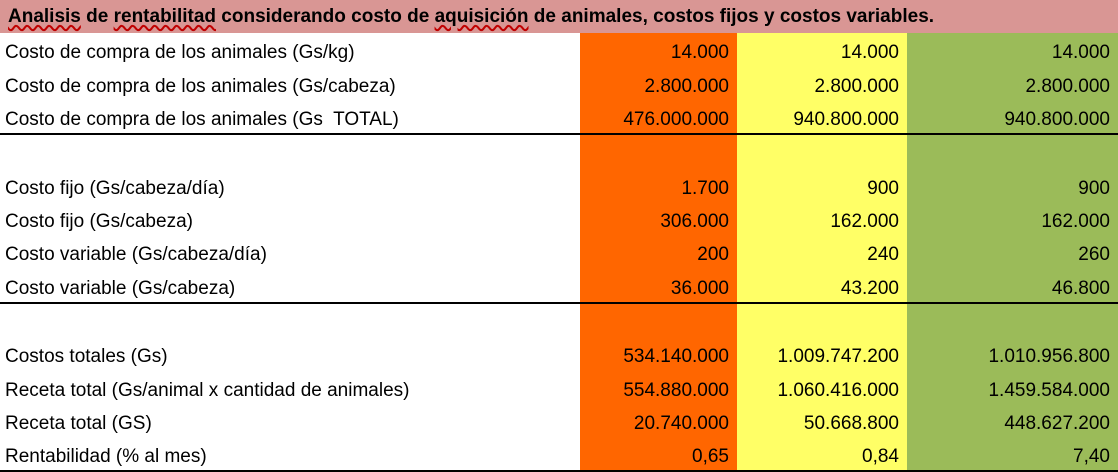 This screenshot has height=472, width=1118. Describe the element at coordinates (1012, 50) in the screenshot. I see `value-cell-scenario-3: 14.000` at that location.